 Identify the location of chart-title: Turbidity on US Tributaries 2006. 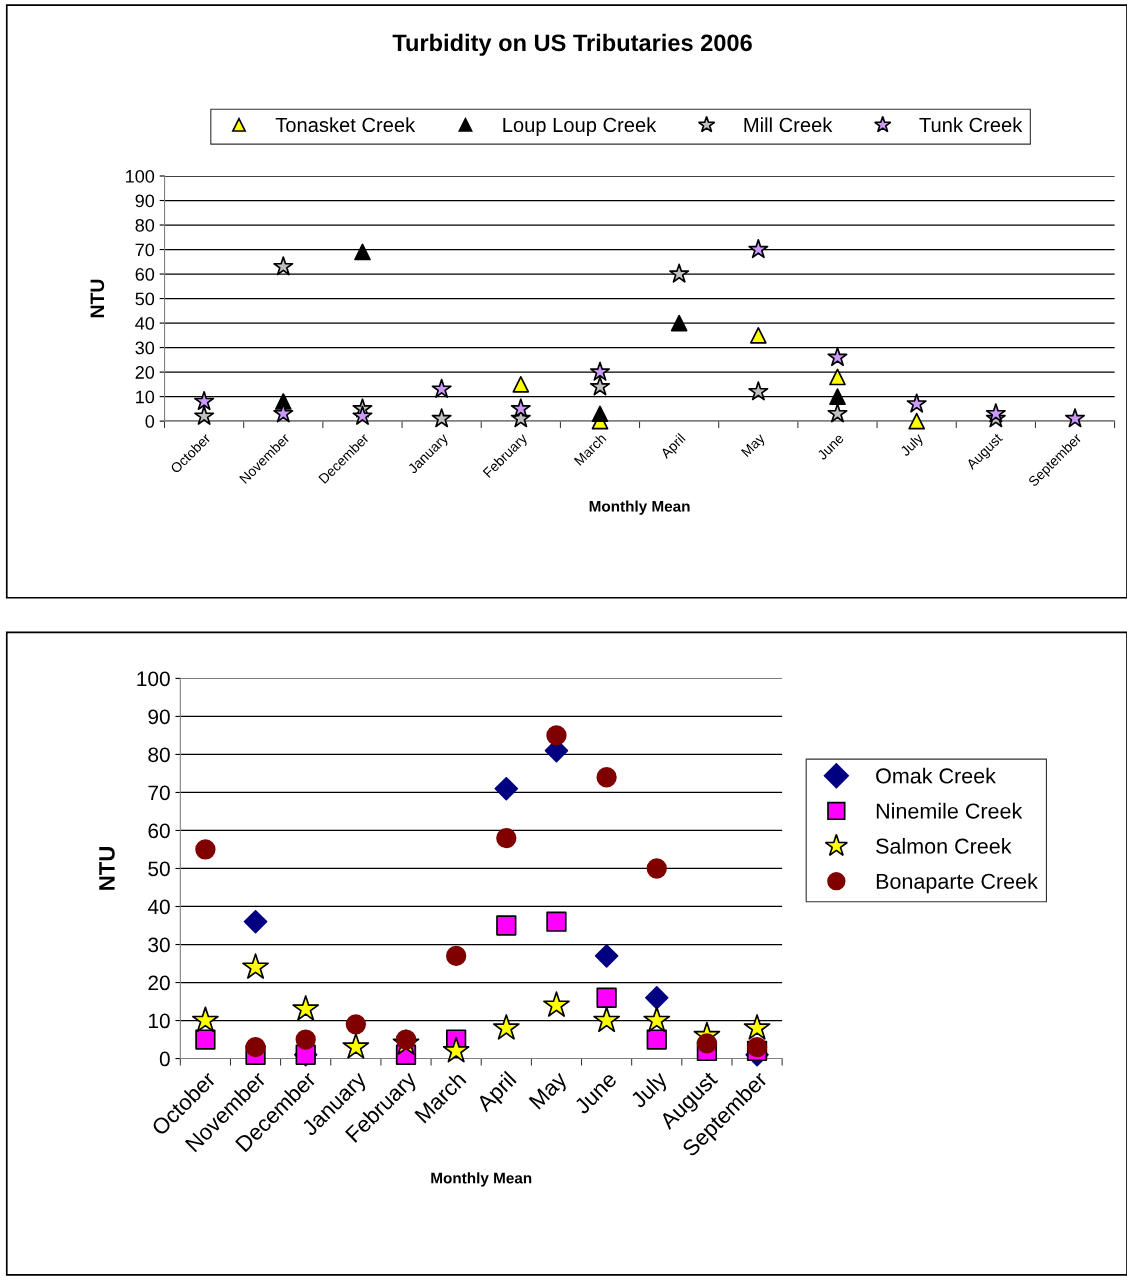
(572, 44).